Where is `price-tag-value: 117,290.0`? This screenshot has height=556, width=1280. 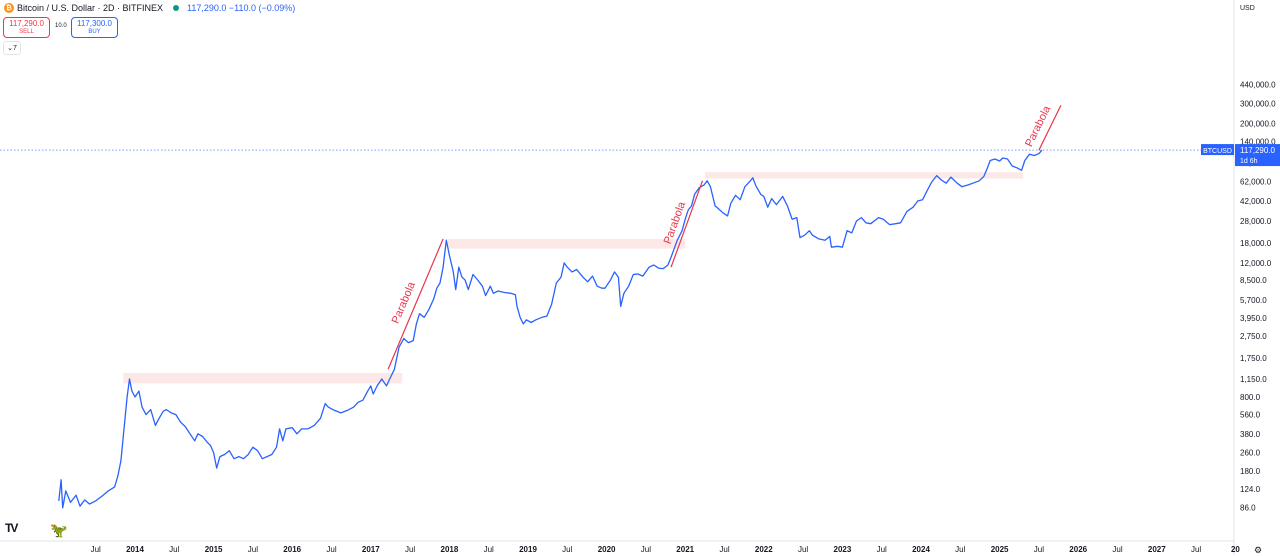
price-tag-value: 117,290.0 is located at coordinates (1258, 150).